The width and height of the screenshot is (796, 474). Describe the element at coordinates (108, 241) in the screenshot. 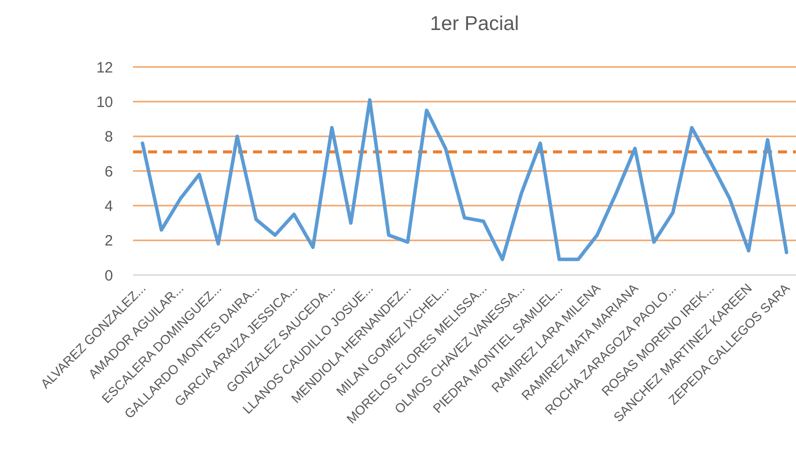

I see `y-tick-label: 2` at that location.